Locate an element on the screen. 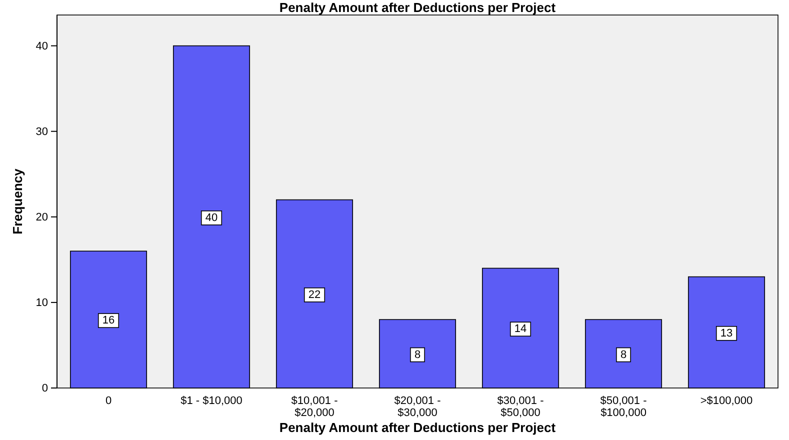  y-axis-title: Frequency is located at coordinates (17, 201).